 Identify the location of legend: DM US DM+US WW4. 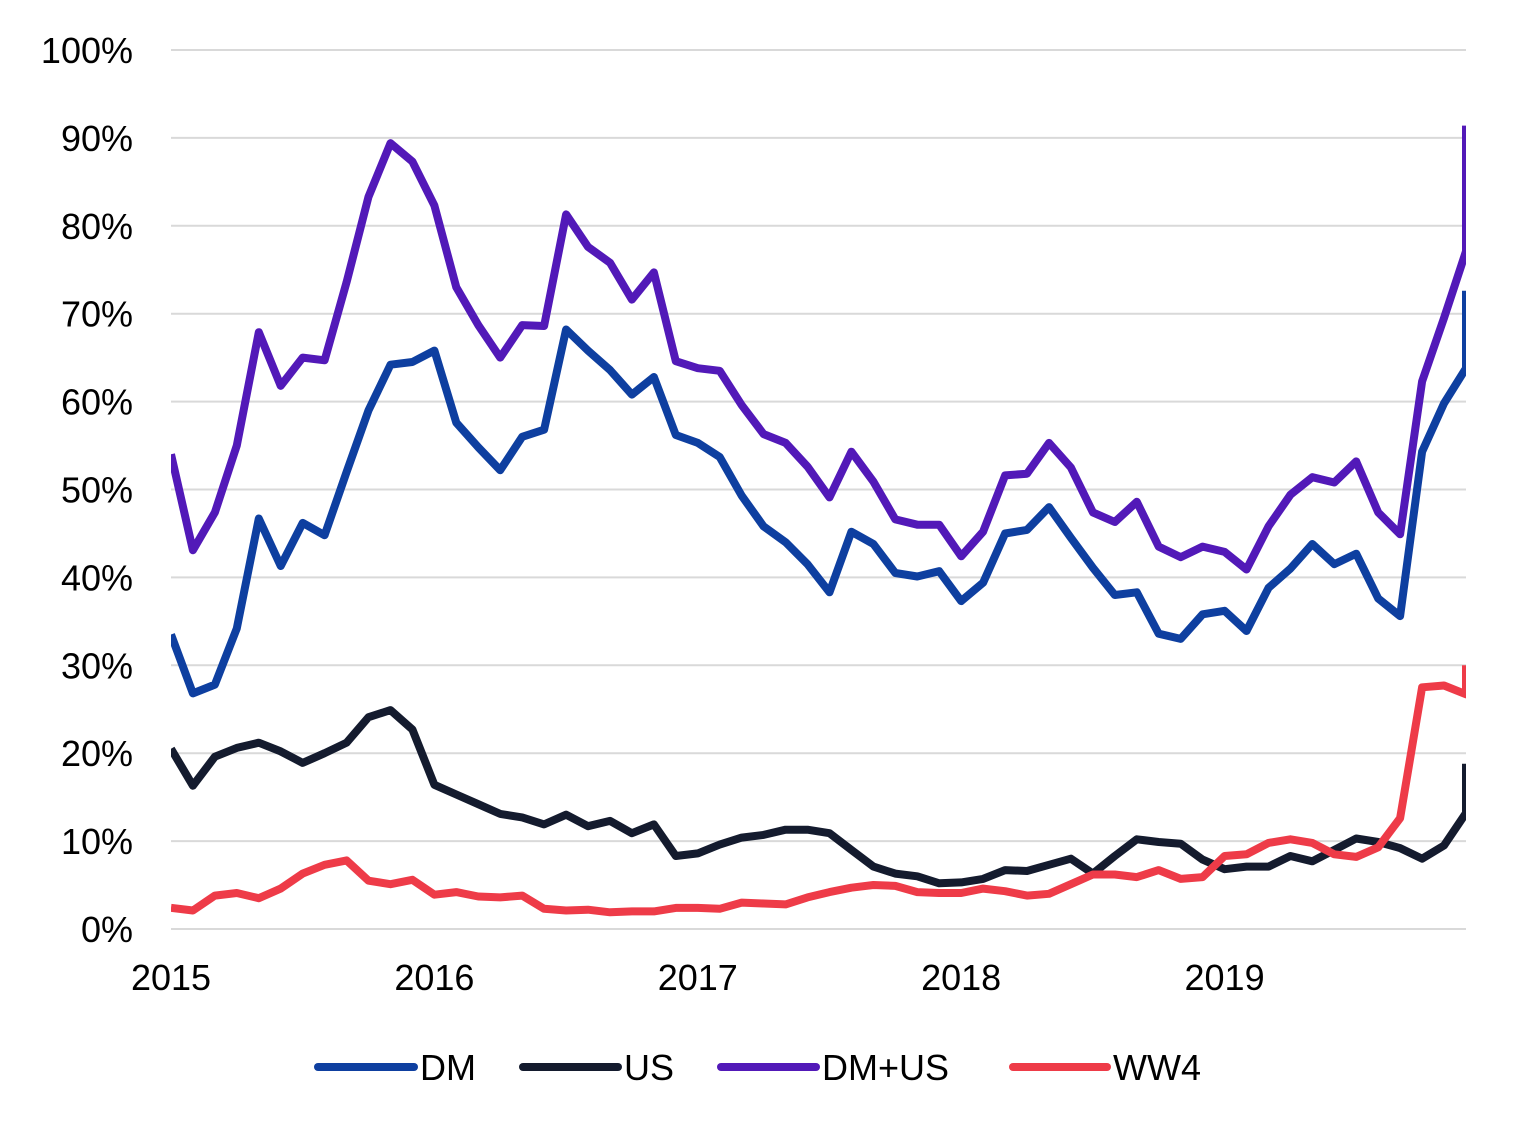
(757, 1067).